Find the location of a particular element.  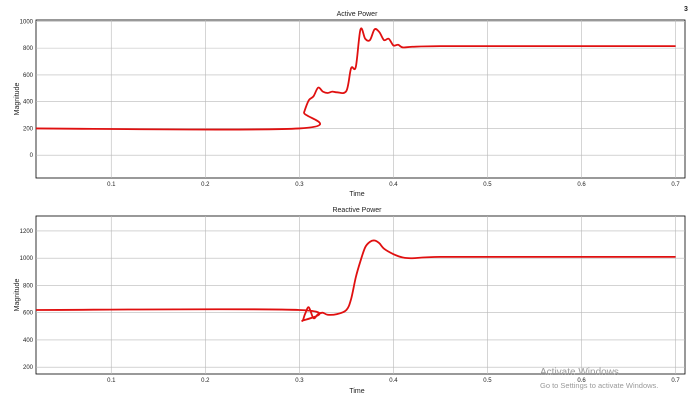

corner-page-mark: 3 is located at coordinates (686, 9).